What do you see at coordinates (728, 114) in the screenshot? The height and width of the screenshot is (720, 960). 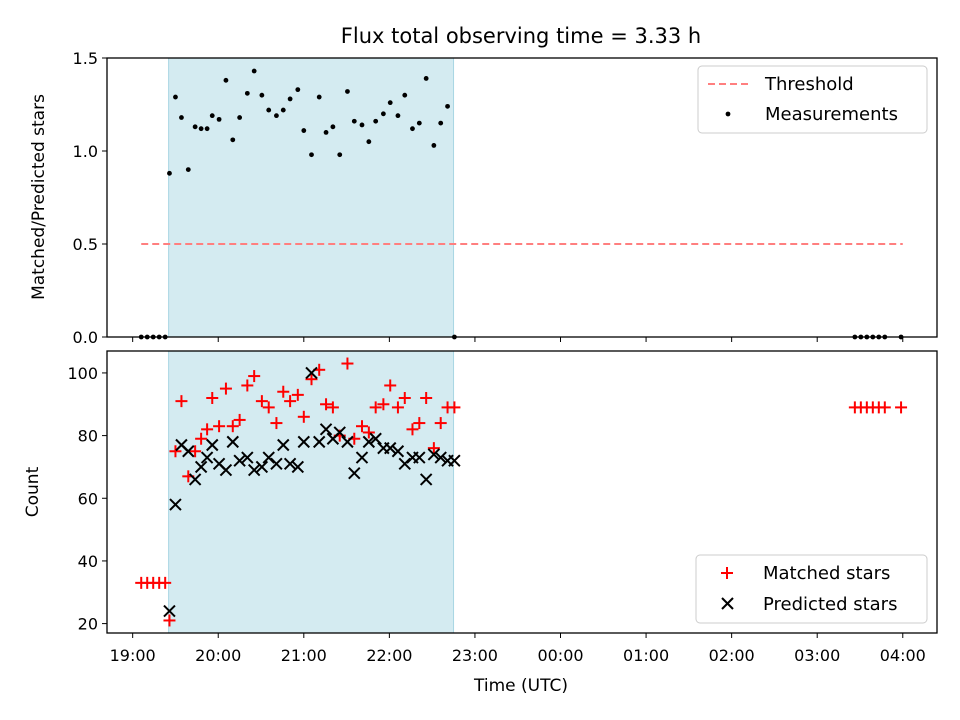 I see `legend-measurements-swatch` at bounding box center [728, 114].